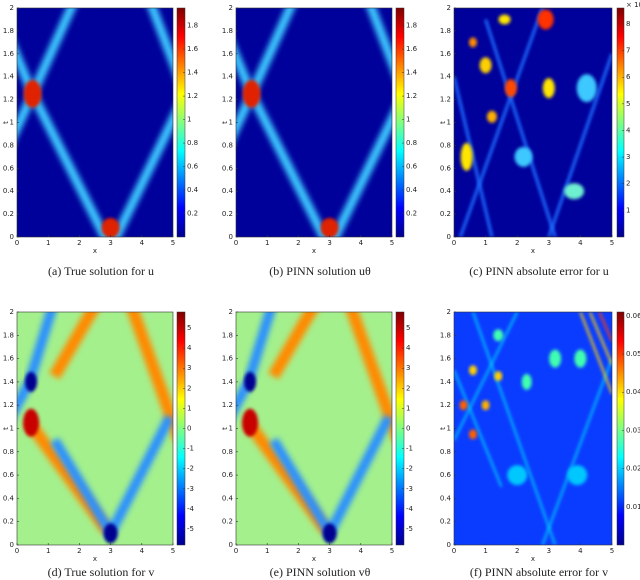 The image size is (640, 580). Describe the element at coordinates (449, 123) in the screenshot. I see `y-tick-label: 1` at that location.